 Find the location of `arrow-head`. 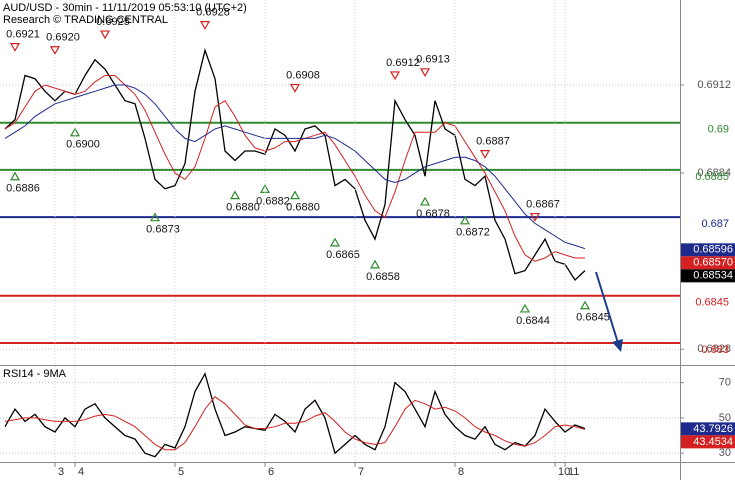

arrow-head is located at coordinates (617, 345).